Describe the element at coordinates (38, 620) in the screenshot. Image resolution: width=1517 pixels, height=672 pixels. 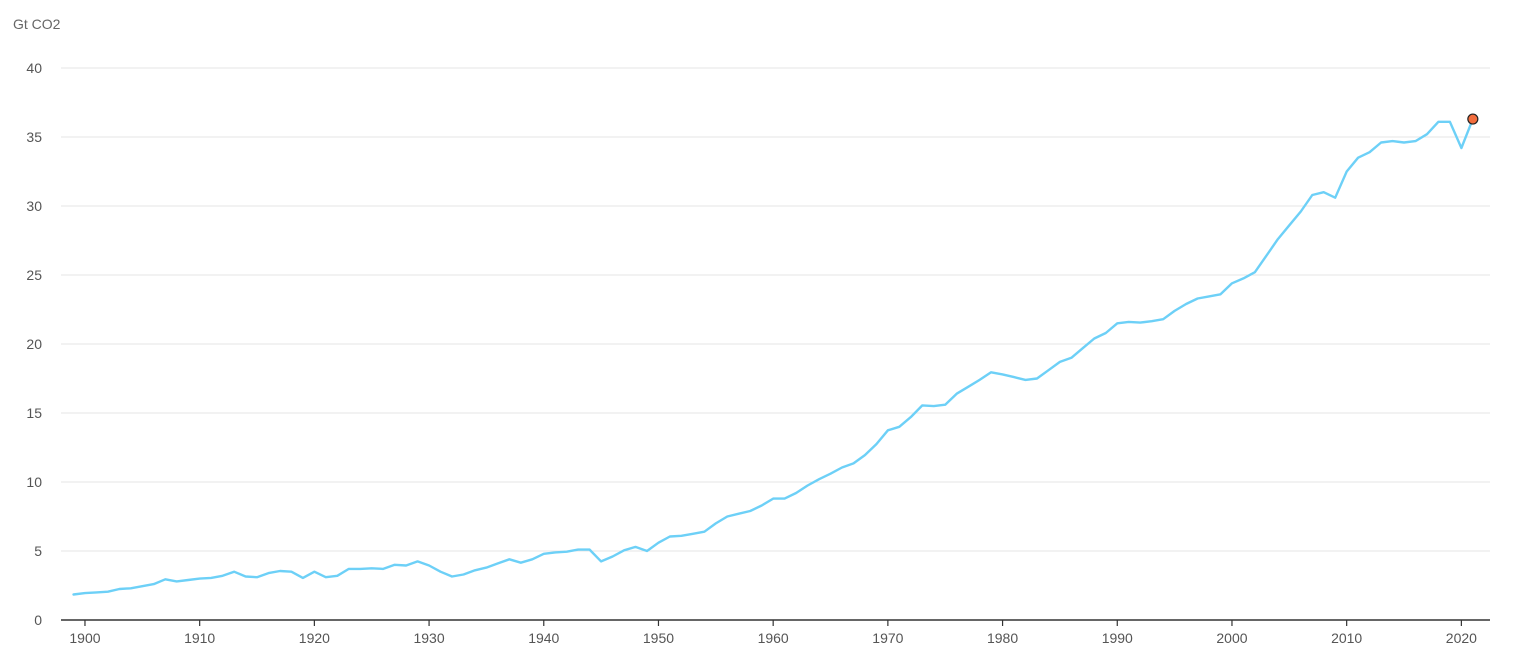
I see `y-tick-label-0: 0` at that location.